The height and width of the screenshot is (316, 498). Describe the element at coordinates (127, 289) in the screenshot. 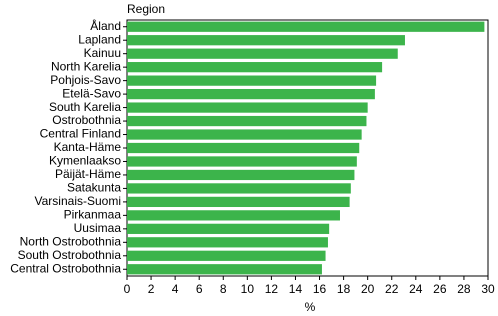

I see `x-tick-label: 0` at that location.